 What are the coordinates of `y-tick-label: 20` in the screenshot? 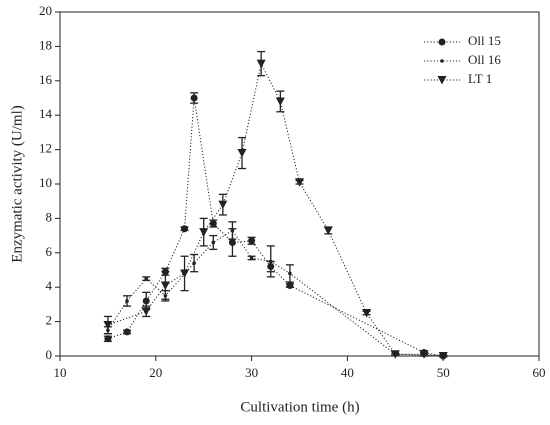 It's located at (45, 10).